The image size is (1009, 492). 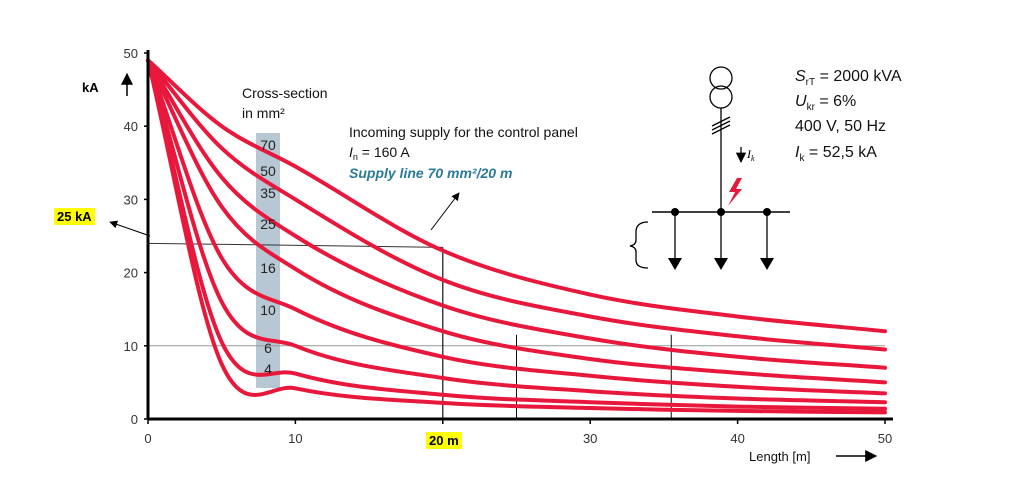 I want to click on ka-pointer-arrow, so click(x=130, y=228).